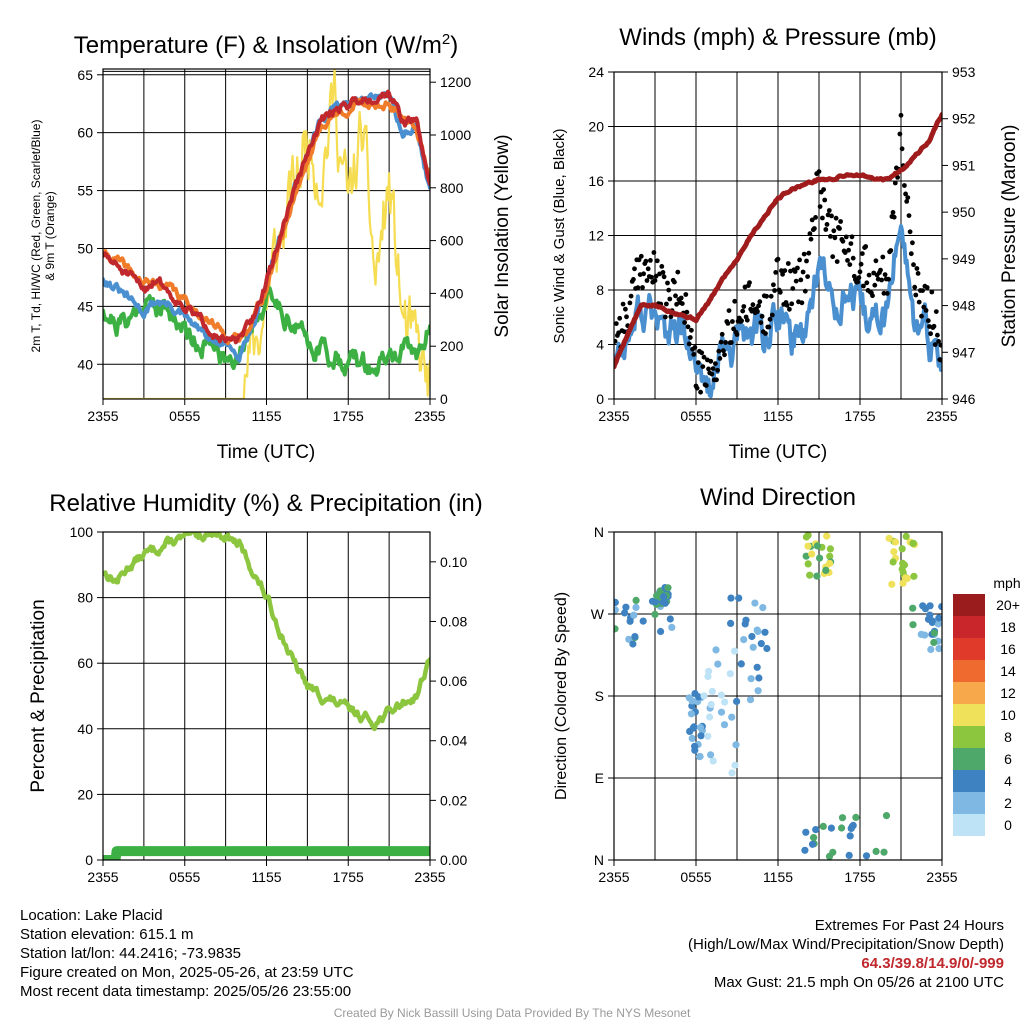 The height and width of the screenshot is (1024, 1024). Describe the element at coordinates (184, 416) in the screenshot. I see `temp-xtick-label: 0555` at that location.